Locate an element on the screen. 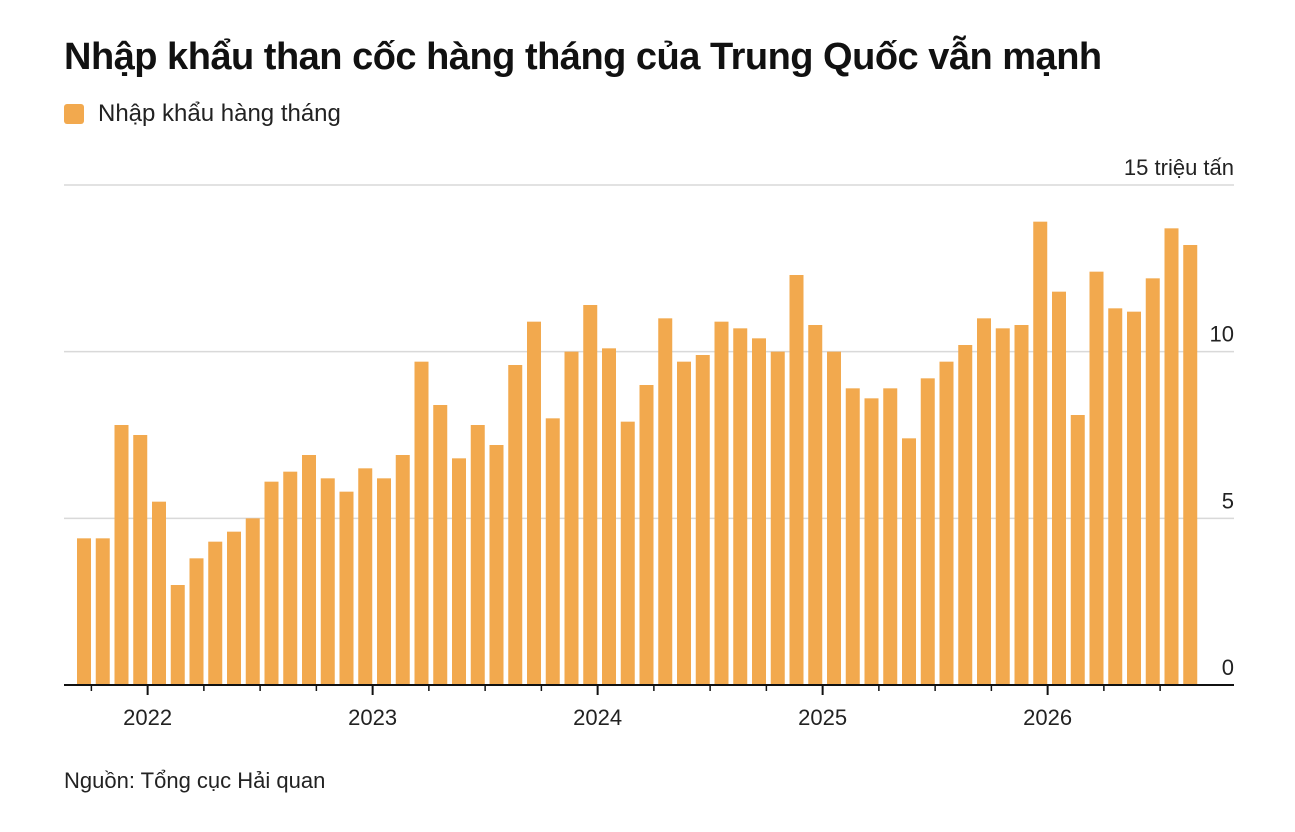 Image resolution: width=1295 pixels, height=832 pixels. y-axis-labels: 0 5 10 15 triệu tấn is located at coordinates (1179, 417).